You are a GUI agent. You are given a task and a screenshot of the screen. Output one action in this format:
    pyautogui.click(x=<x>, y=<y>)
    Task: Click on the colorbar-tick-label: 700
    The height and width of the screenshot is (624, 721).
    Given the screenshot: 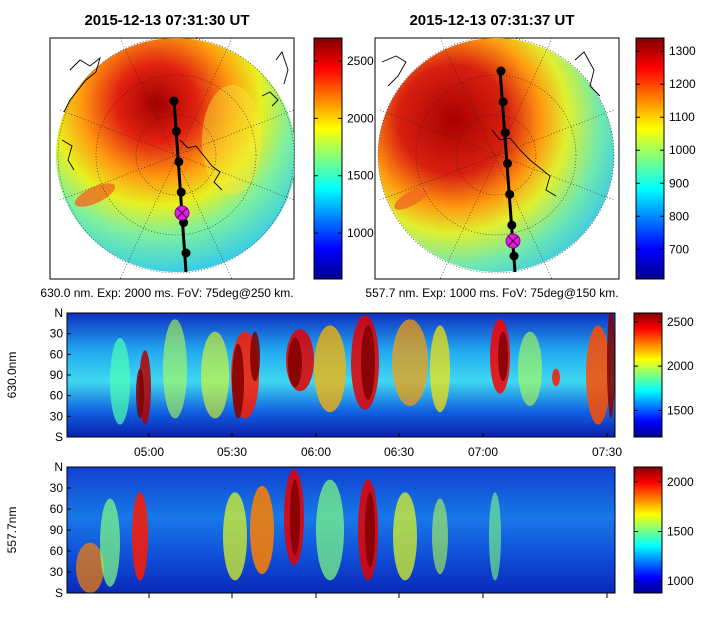 What is the action you would take?
    pyautogui.click(x=679, y=249)
    